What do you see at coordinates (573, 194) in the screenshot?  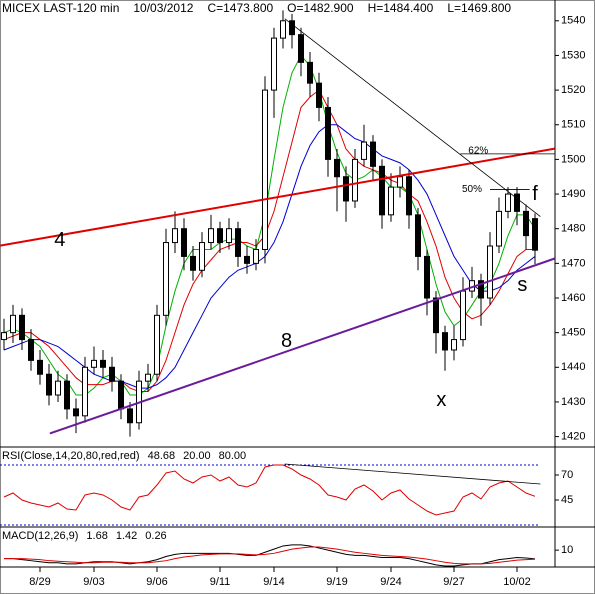 I see `y-tick-label: 1490` at bounding box center [573, 194].